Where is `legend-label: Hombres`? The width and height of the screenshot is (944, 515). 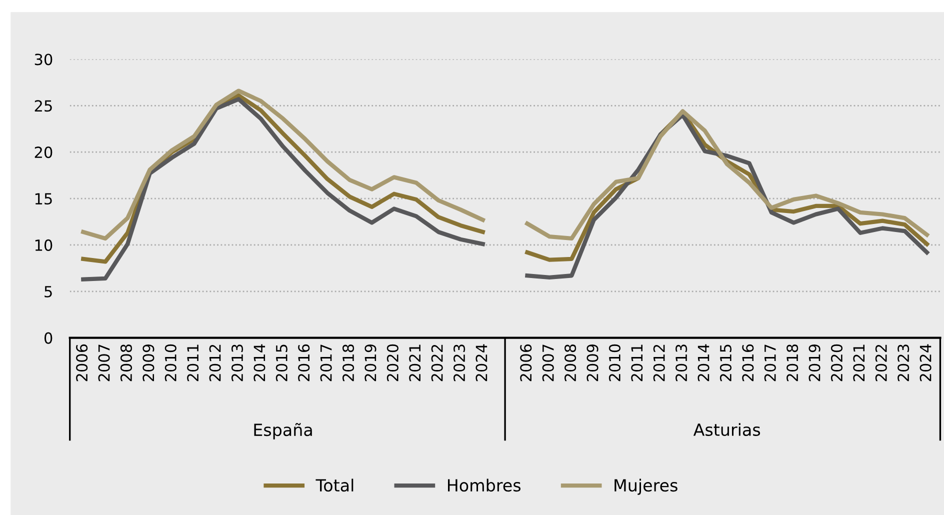
legend-label: Hombres is located at coordinates (484, 485).